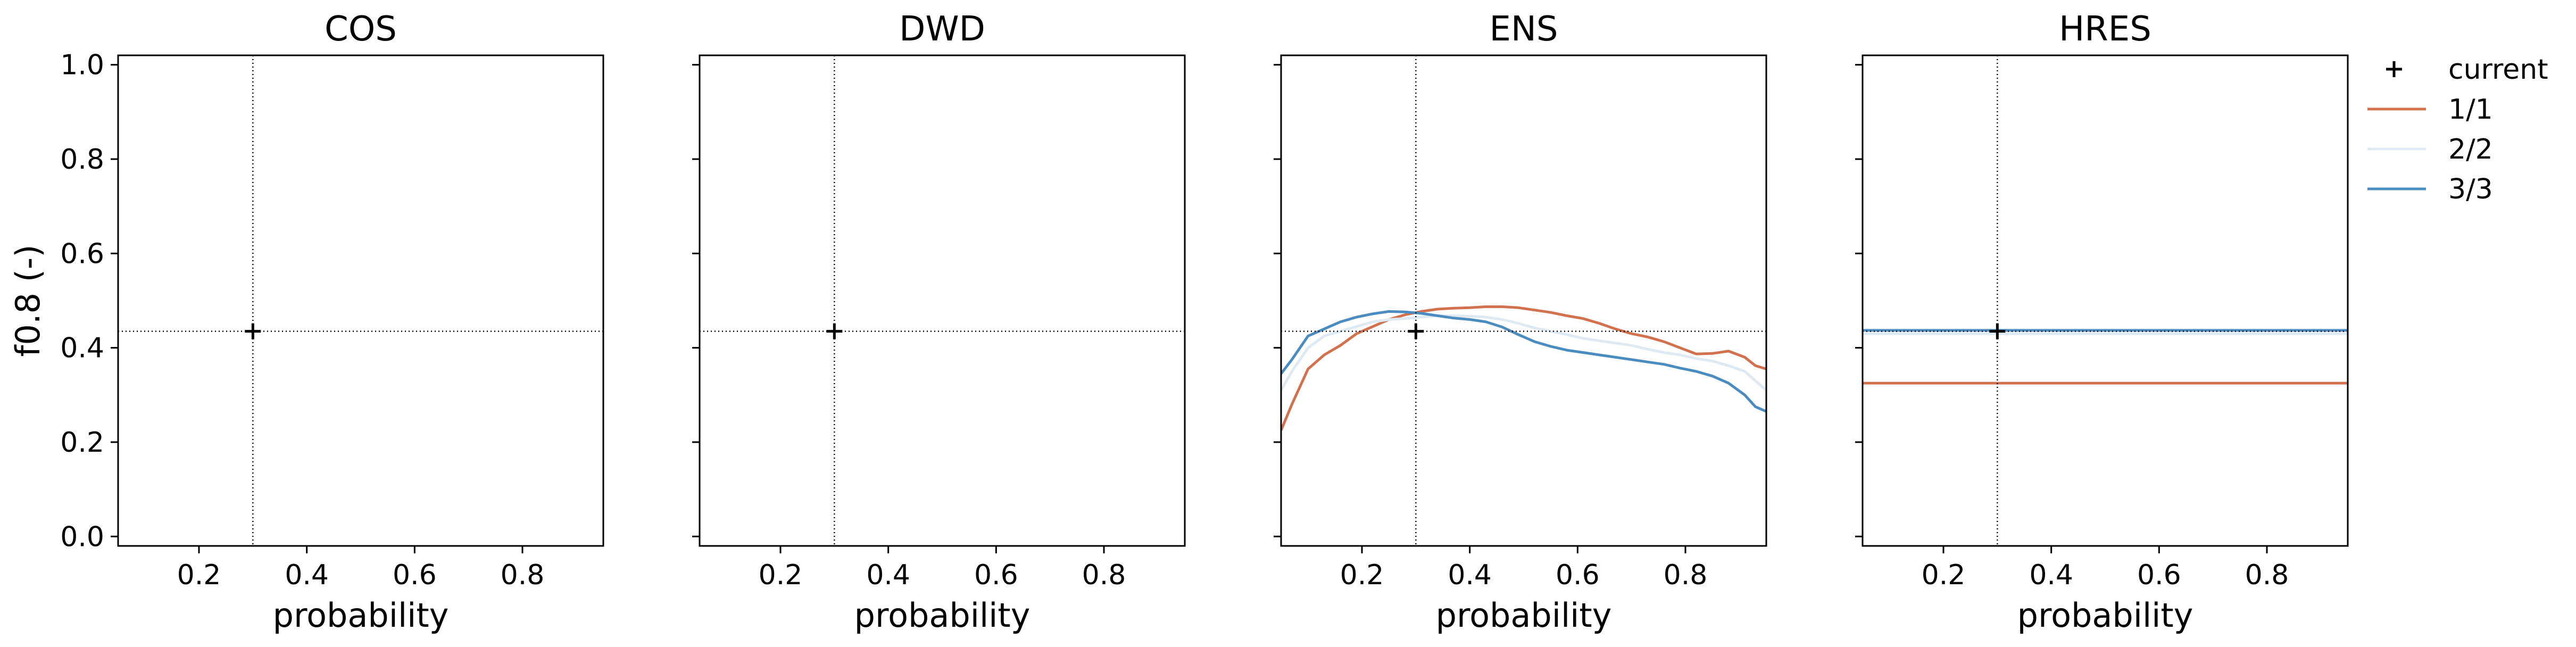 This screenshot has height=647, width=2576. I want to click on y-tick-label: 0.0, so click(82, 537).